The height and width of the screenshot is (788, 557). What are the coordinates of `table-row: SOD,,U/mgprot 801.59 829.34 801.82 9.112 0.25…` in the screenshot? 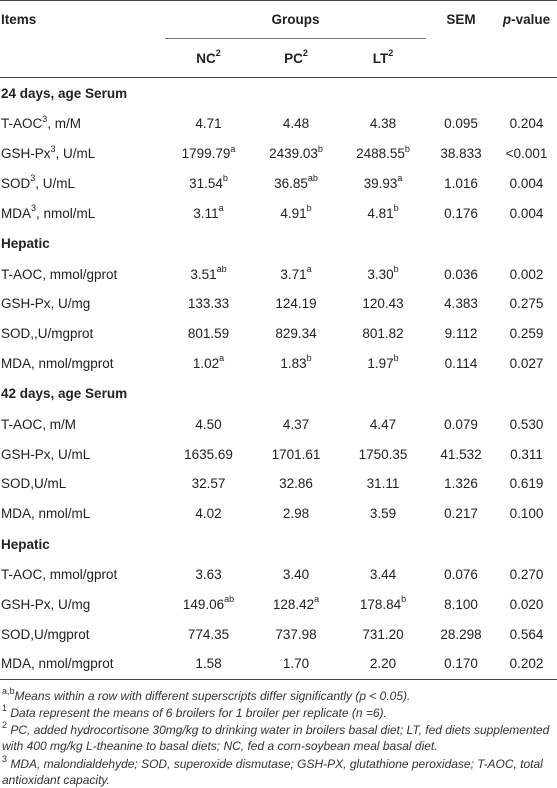 It's located at (278, 334).